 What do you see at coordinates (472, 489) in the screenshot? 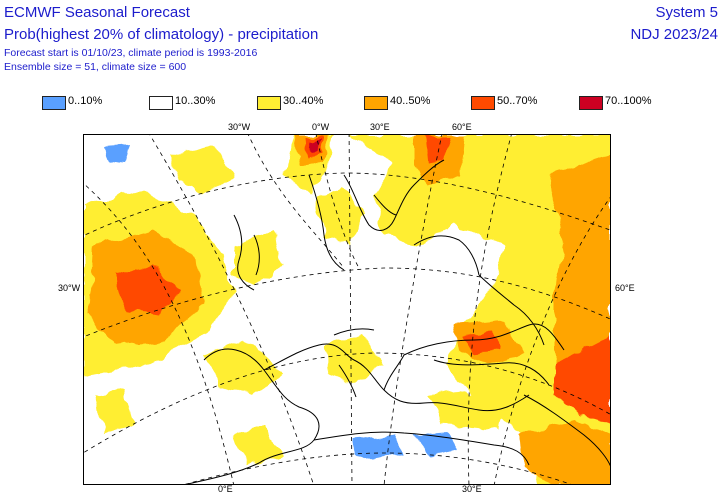
I see `bottom-lon-label-30e: 30°E` at bounding box center [472, 489].